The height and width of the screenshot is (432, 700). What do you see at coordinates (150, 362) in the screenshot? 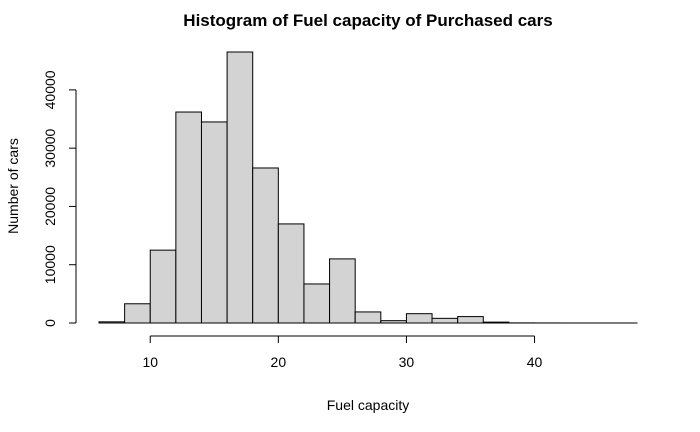
I see `x-tick-label: 10` at bounding box center [150, 362].